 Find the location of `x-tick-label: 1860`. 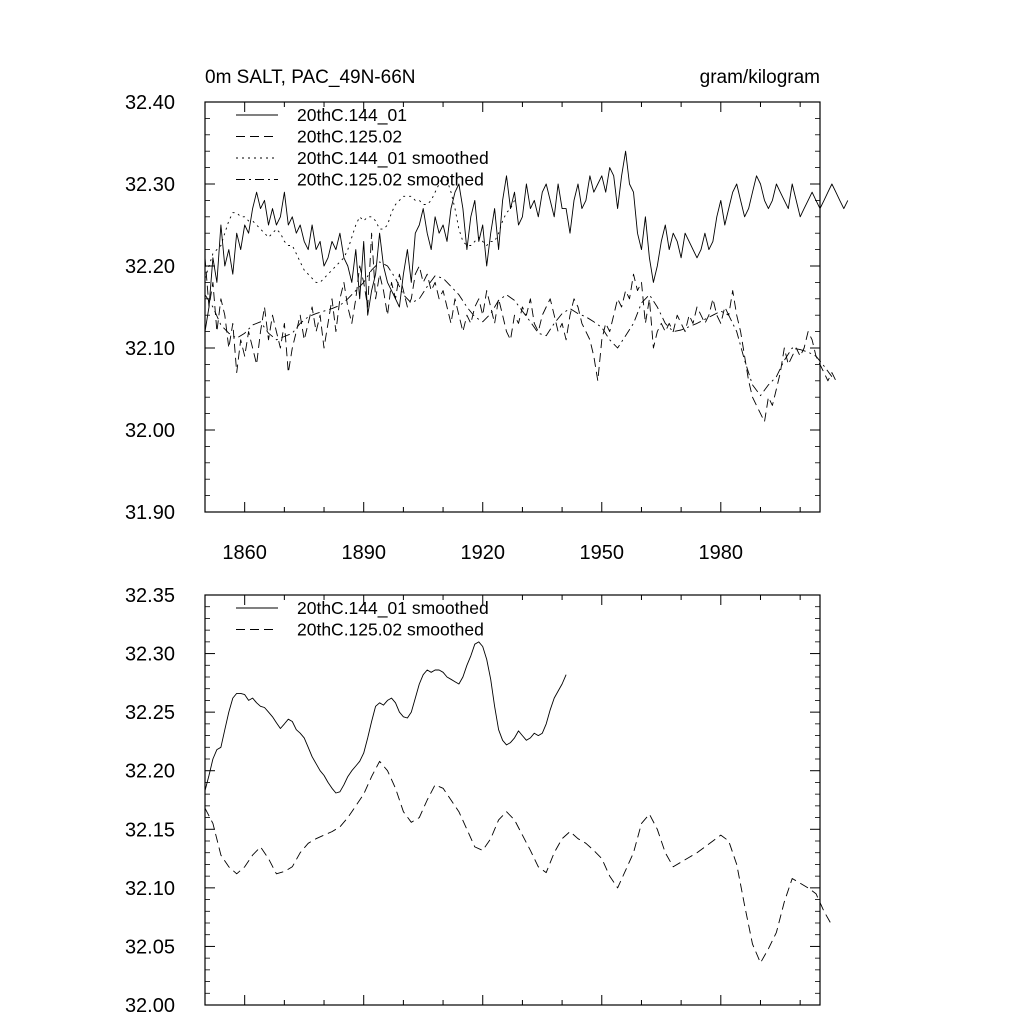

x-tick-label: 1860 is located at coordinates (244, 553).